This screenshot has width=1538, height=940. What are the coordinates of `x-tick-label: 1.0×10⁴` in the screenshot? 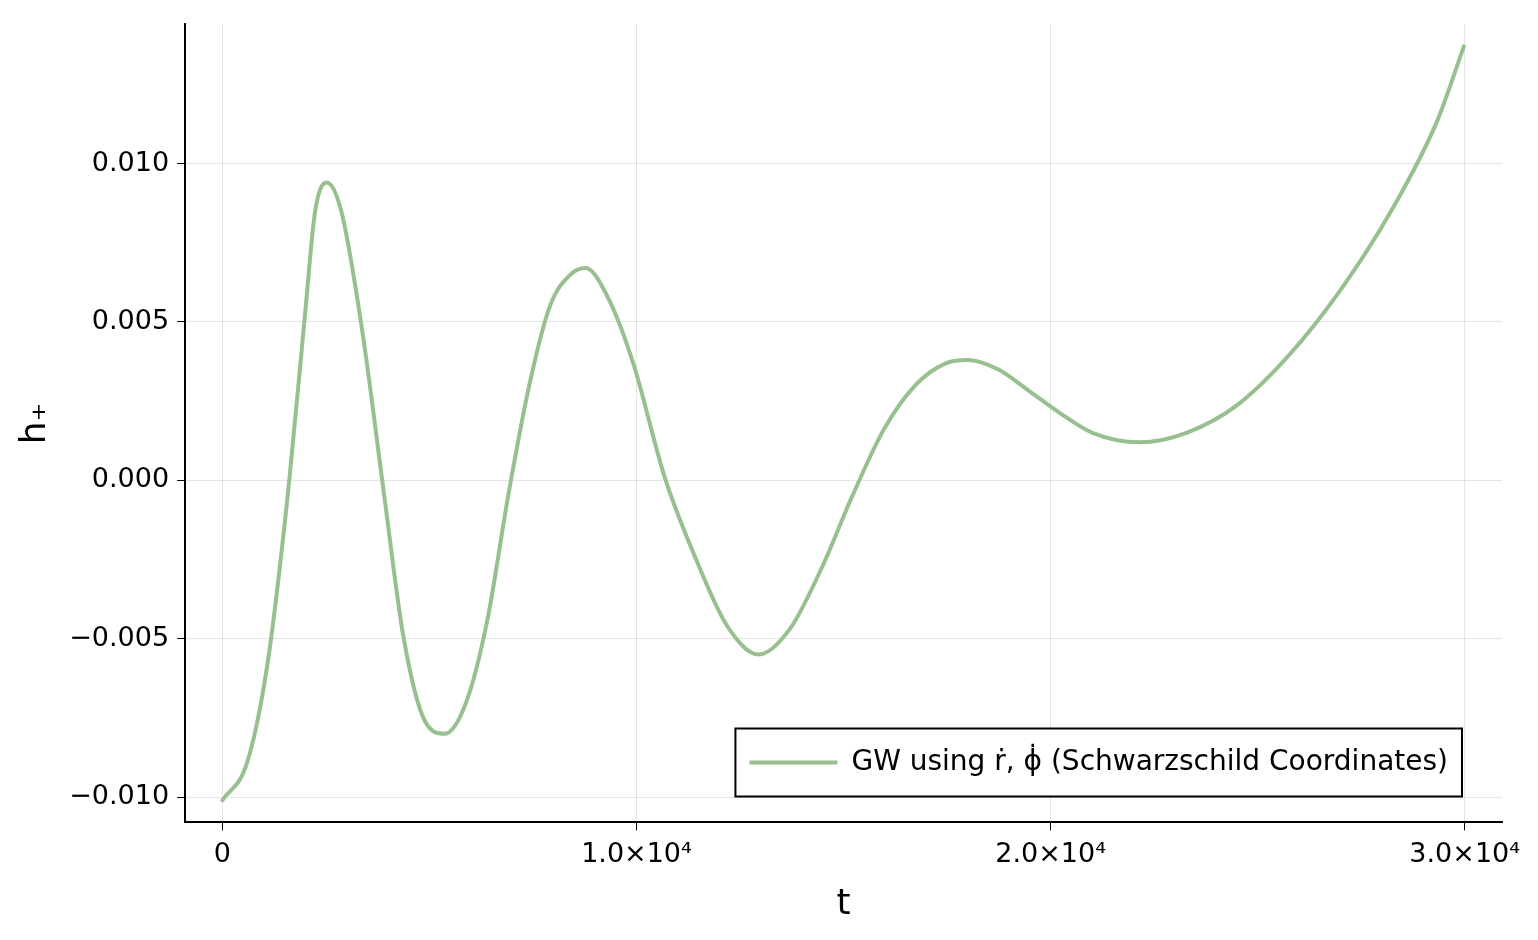 It's located at (636, 852).